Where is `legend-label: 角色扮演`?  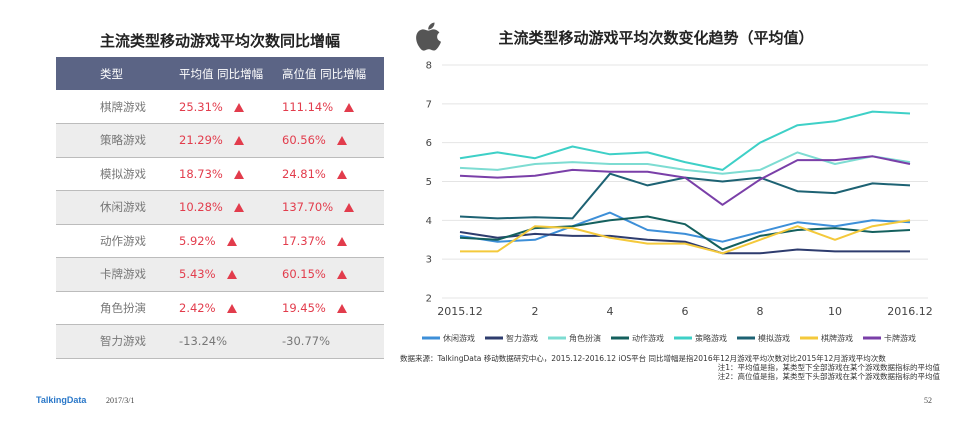 legend-label: 角色扮演 is located at coordinates (585, 338).